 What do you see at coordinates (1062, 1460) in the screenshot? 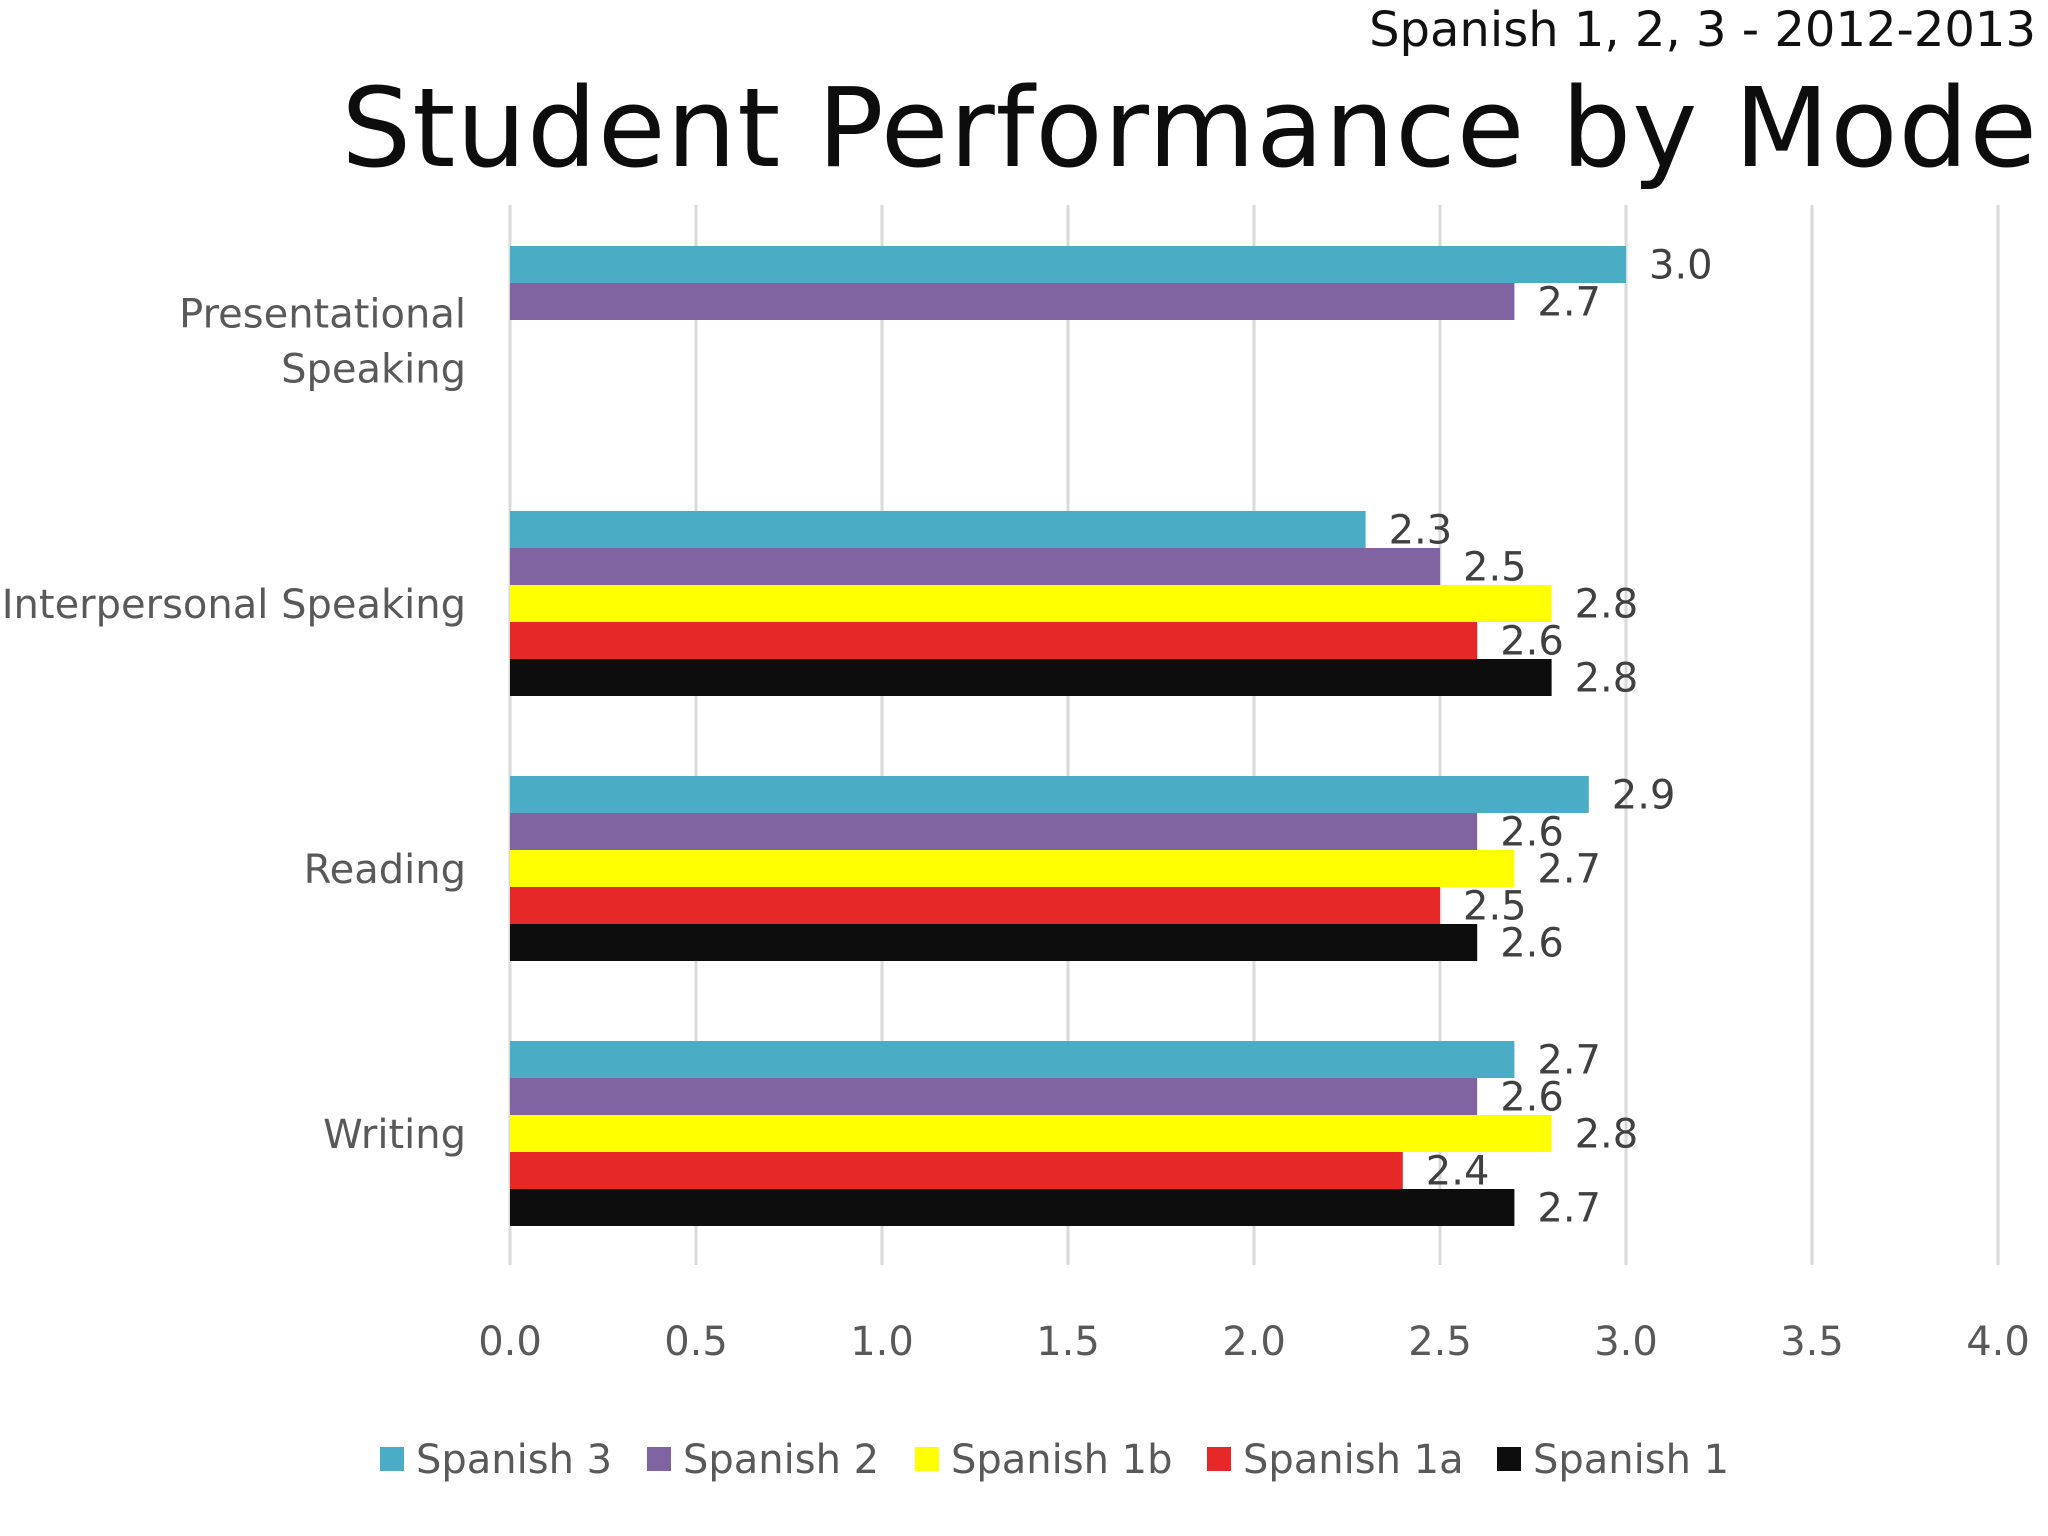
I see `legend-label: Spanish 1b` at bounding box center [1062, 1460].